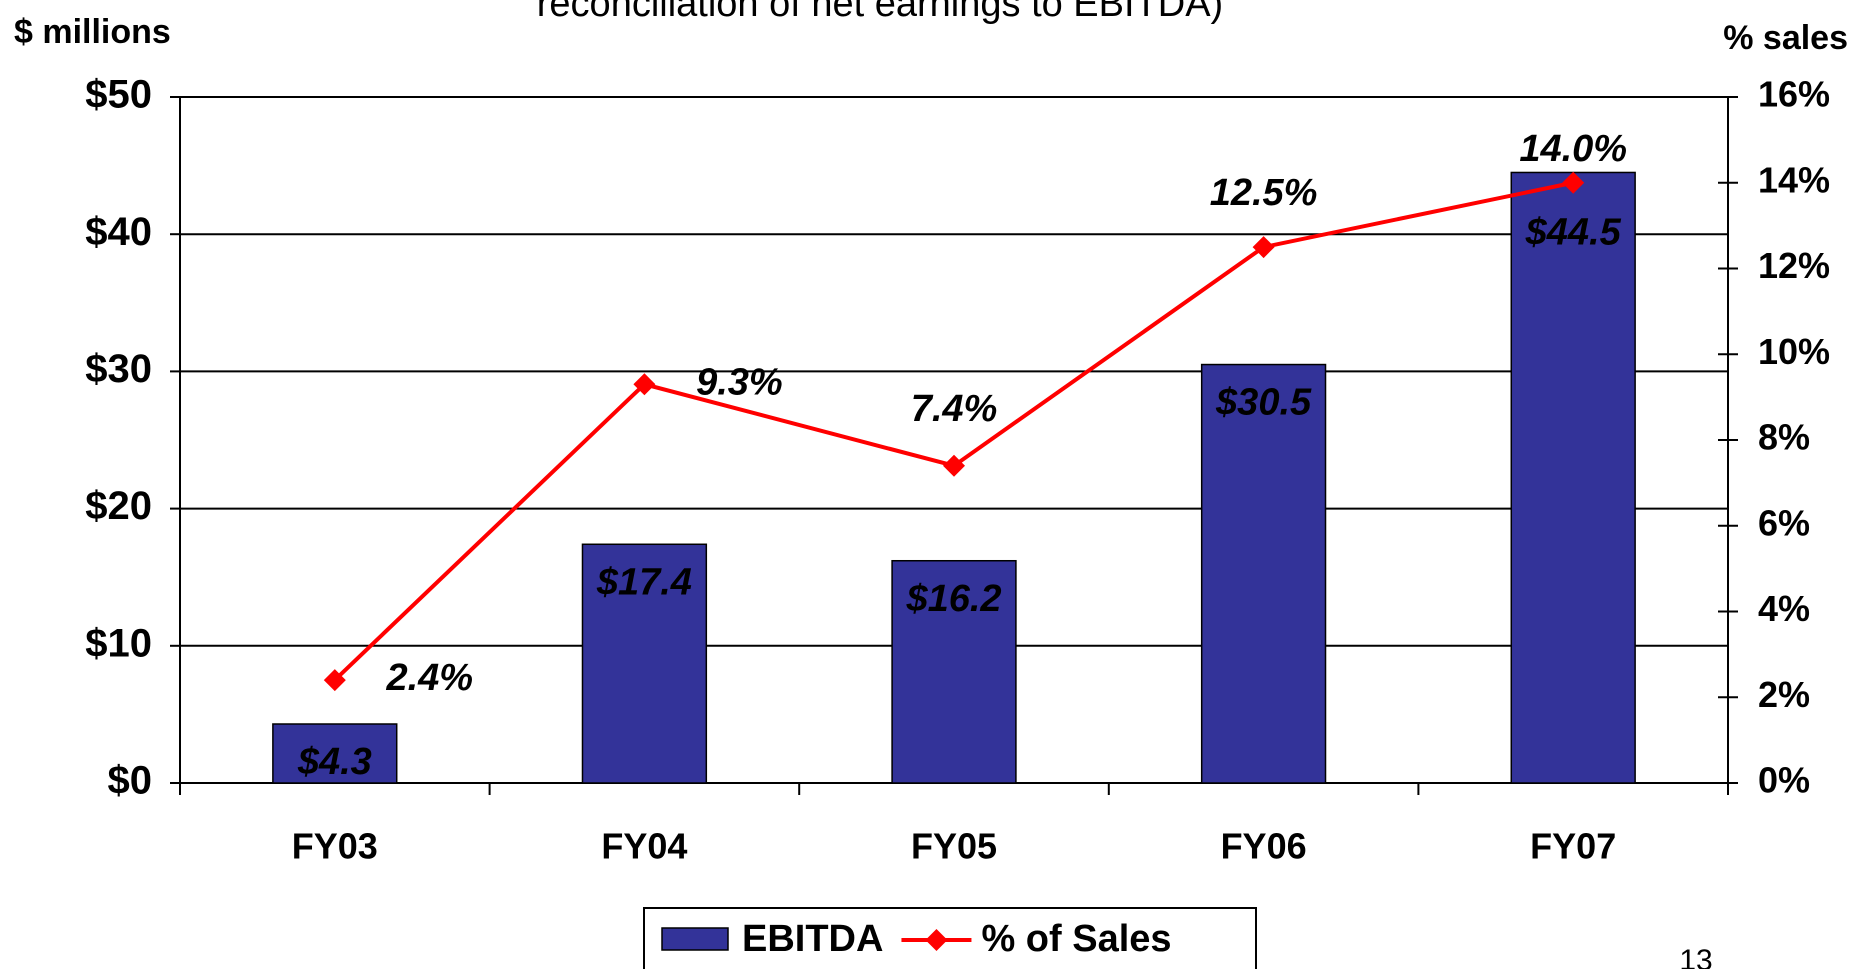 The height and width of the screenshot is (969, 1860). Describe the element at coordinates (118, 369) in the screenshot. I see `y-tick-label: $30` at that location.